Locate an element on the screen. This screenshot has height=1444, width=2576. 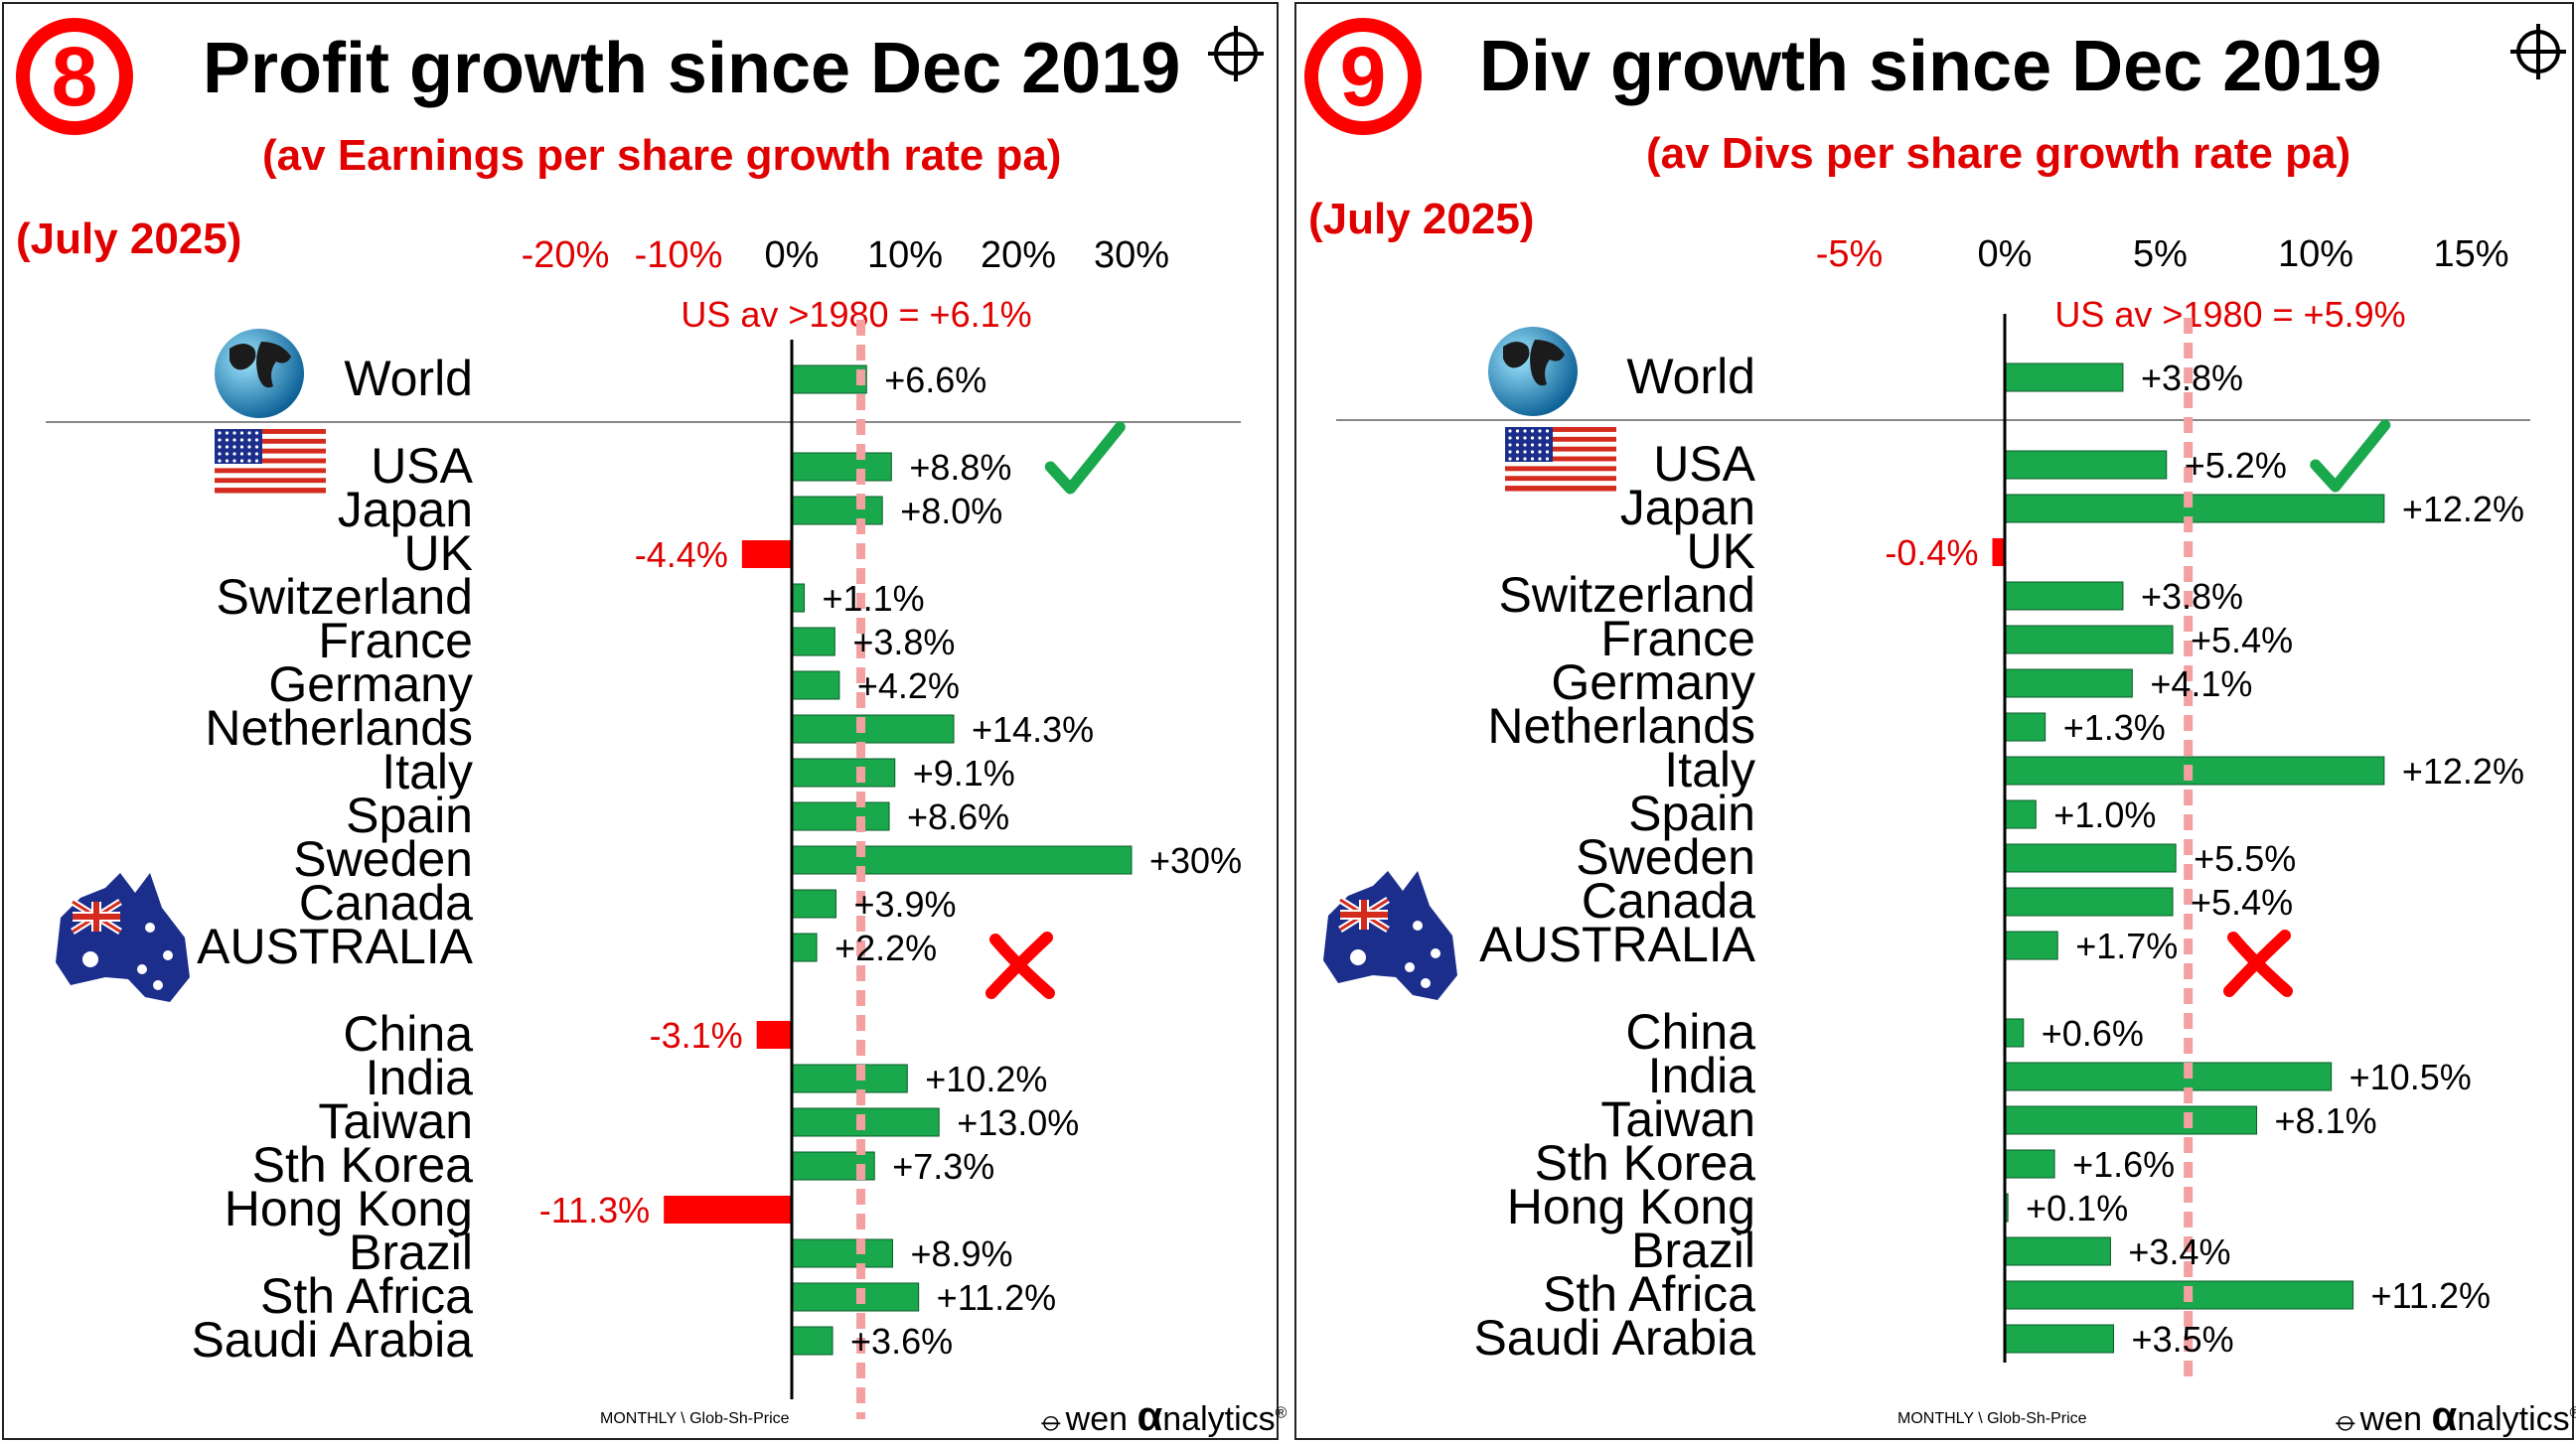
value-label-australia: +2.2% is located at coordinates (885, 948).